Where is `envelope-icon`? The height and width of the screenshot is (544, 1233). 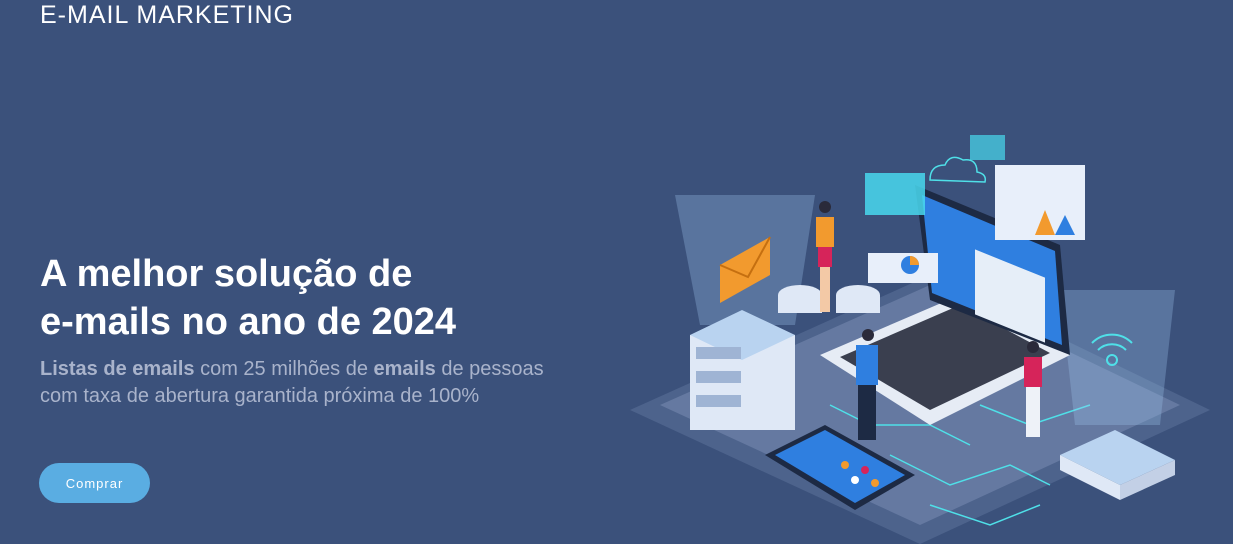
envelope-icon is located at coordinates (745, 269).